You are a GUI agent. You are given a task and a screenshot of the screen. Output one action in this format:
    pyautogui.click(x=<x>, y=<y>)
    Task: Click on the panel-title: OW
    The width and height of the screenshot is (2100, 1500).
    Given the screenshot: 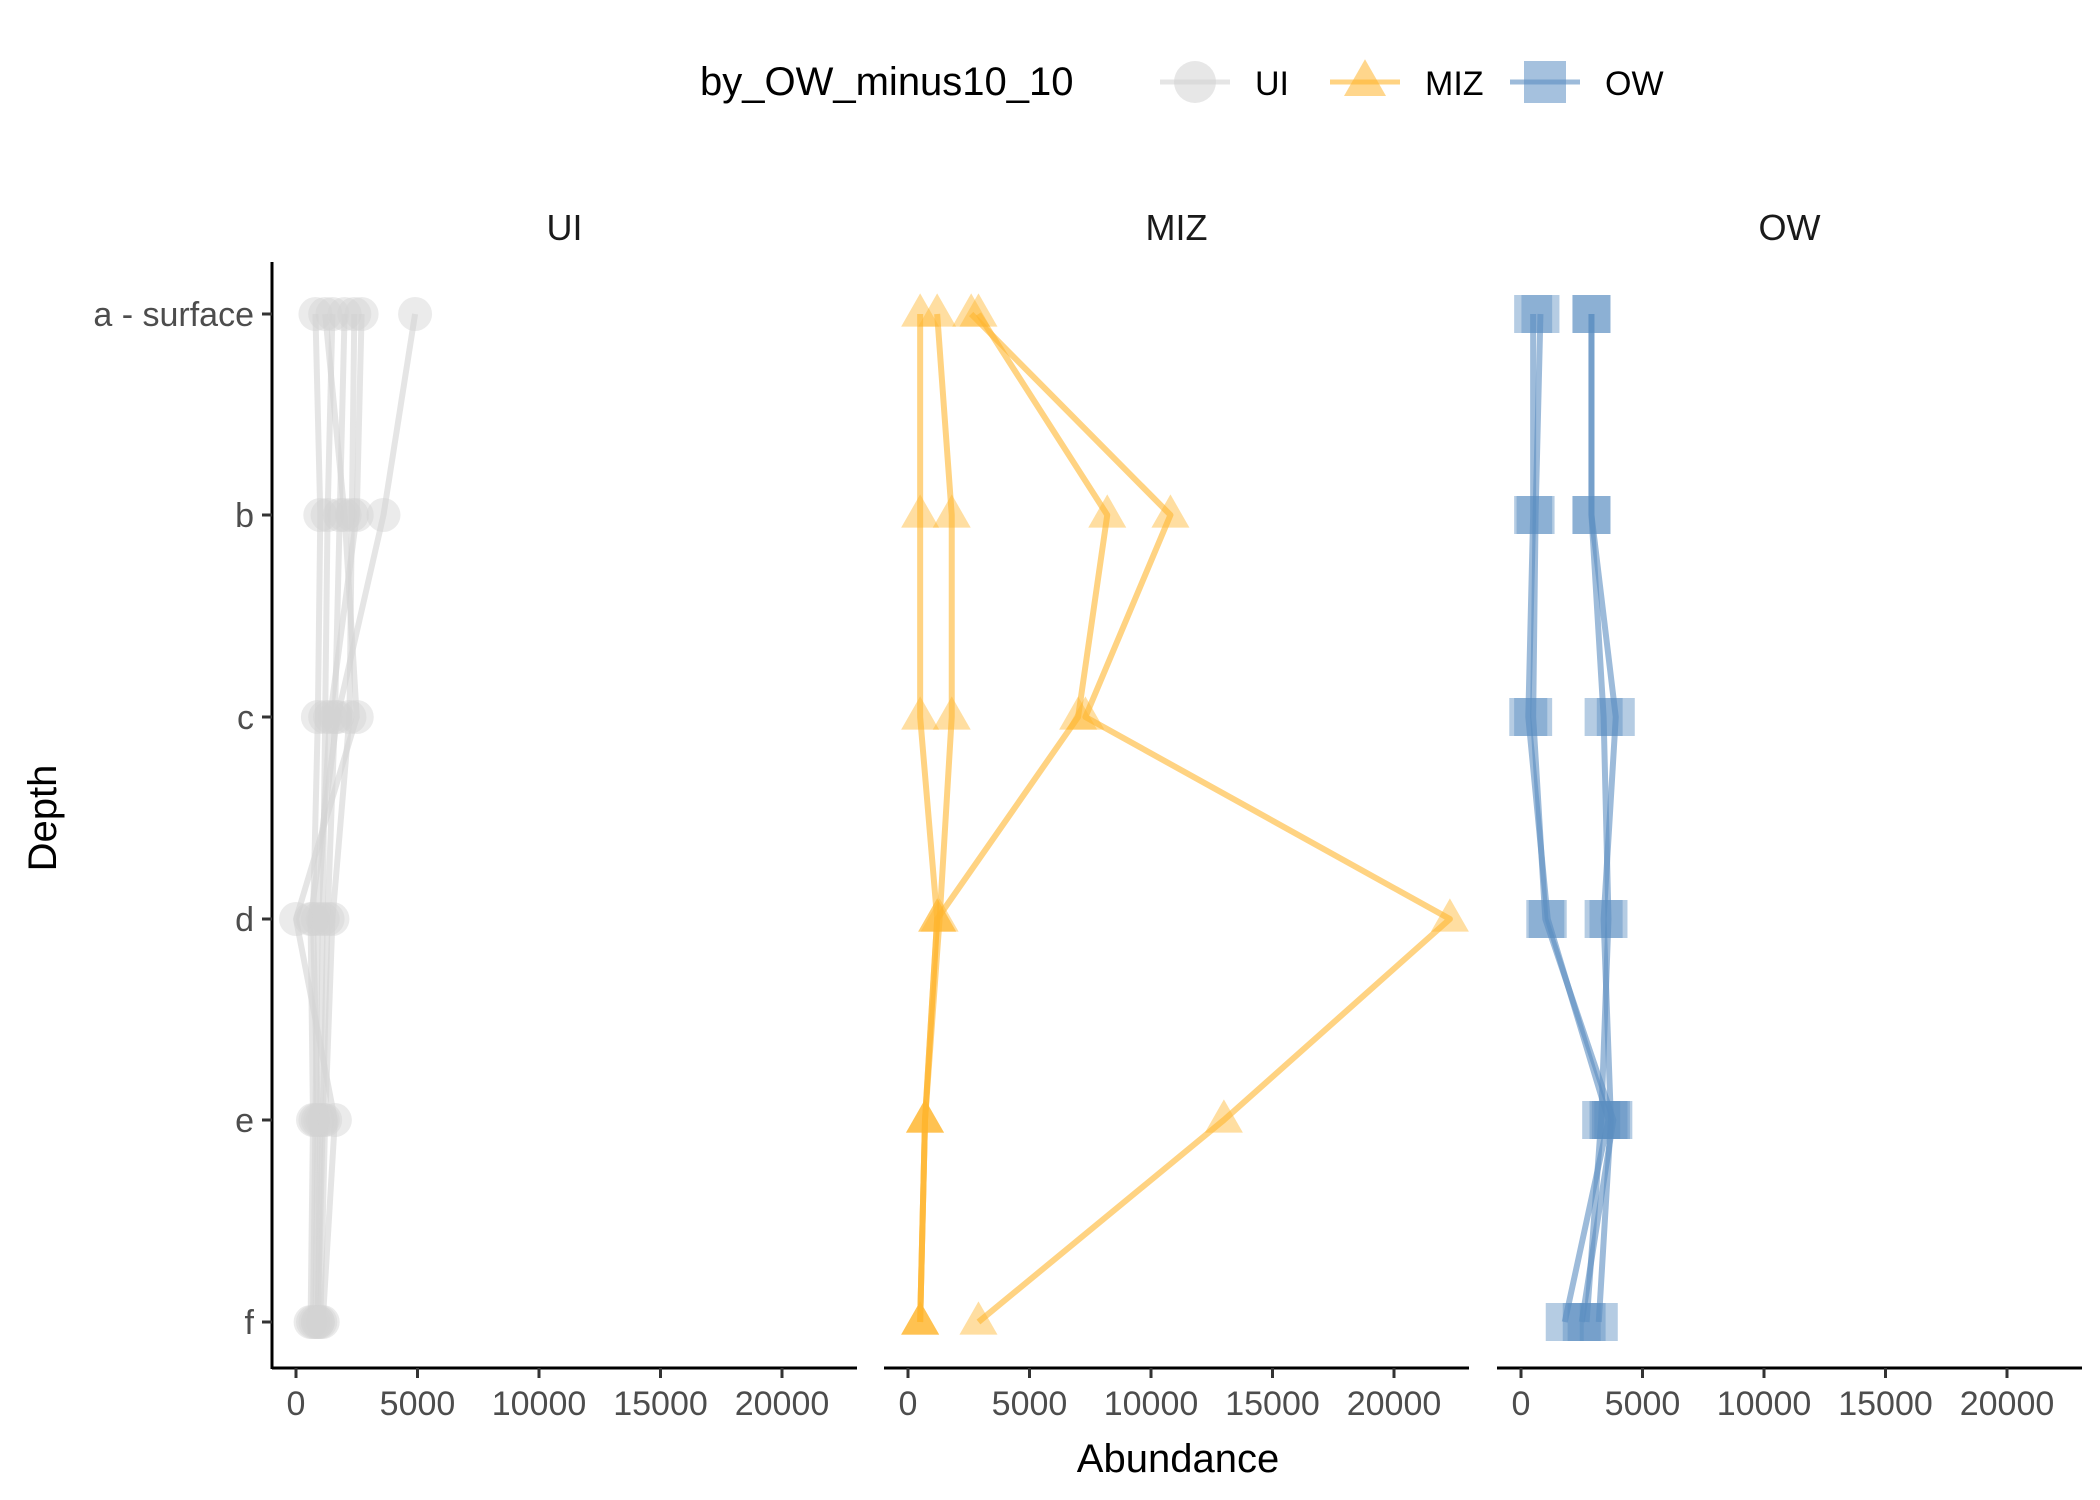 What is the action you would take?
    pyautogui.click(x=1790, y=227)
    